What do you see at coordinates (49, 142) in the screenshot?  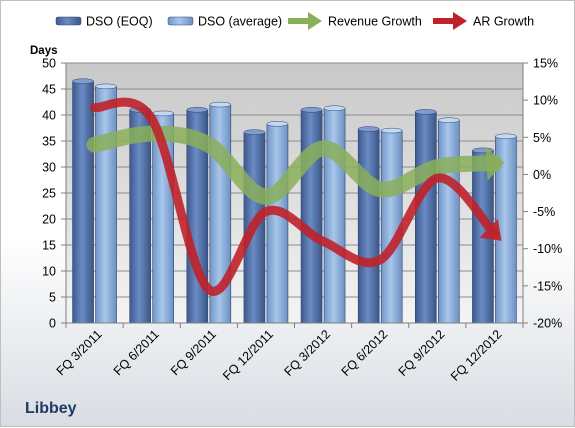 I see `left-tick-label: 35` at bounding box center [49, 142].